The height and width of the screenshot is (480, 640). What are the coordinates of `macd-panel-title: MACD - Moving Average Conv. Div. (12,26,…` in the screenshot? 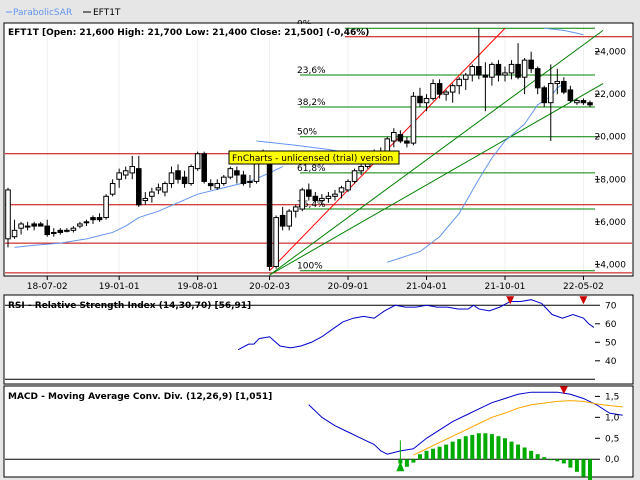 It's located at (140, 397).